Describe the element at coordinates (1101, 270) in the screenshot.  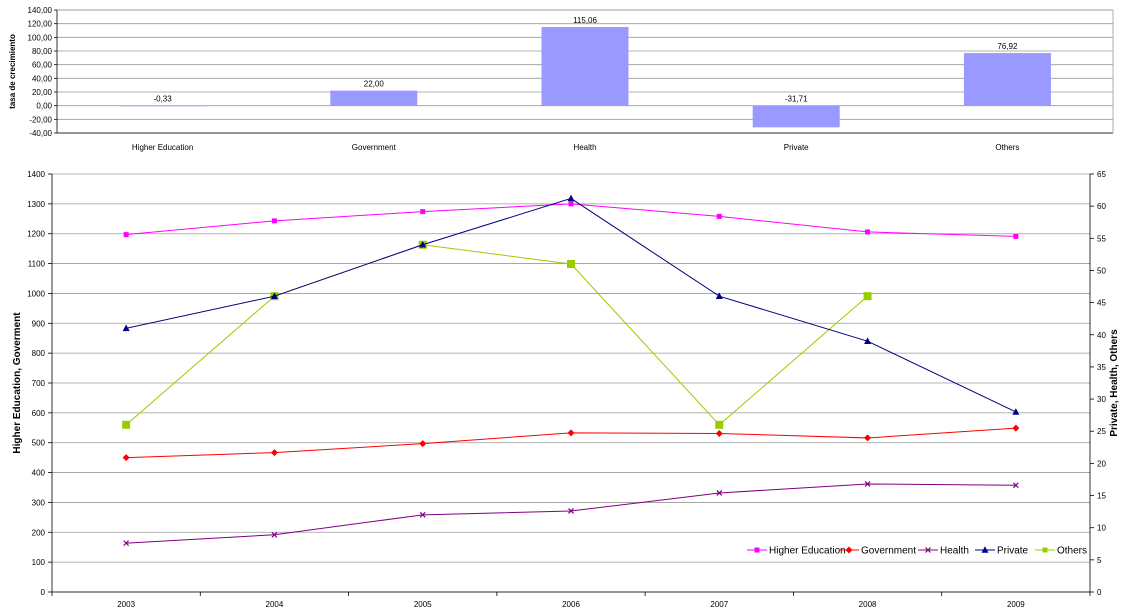
I see `right-ytick-label: 50` at that location.